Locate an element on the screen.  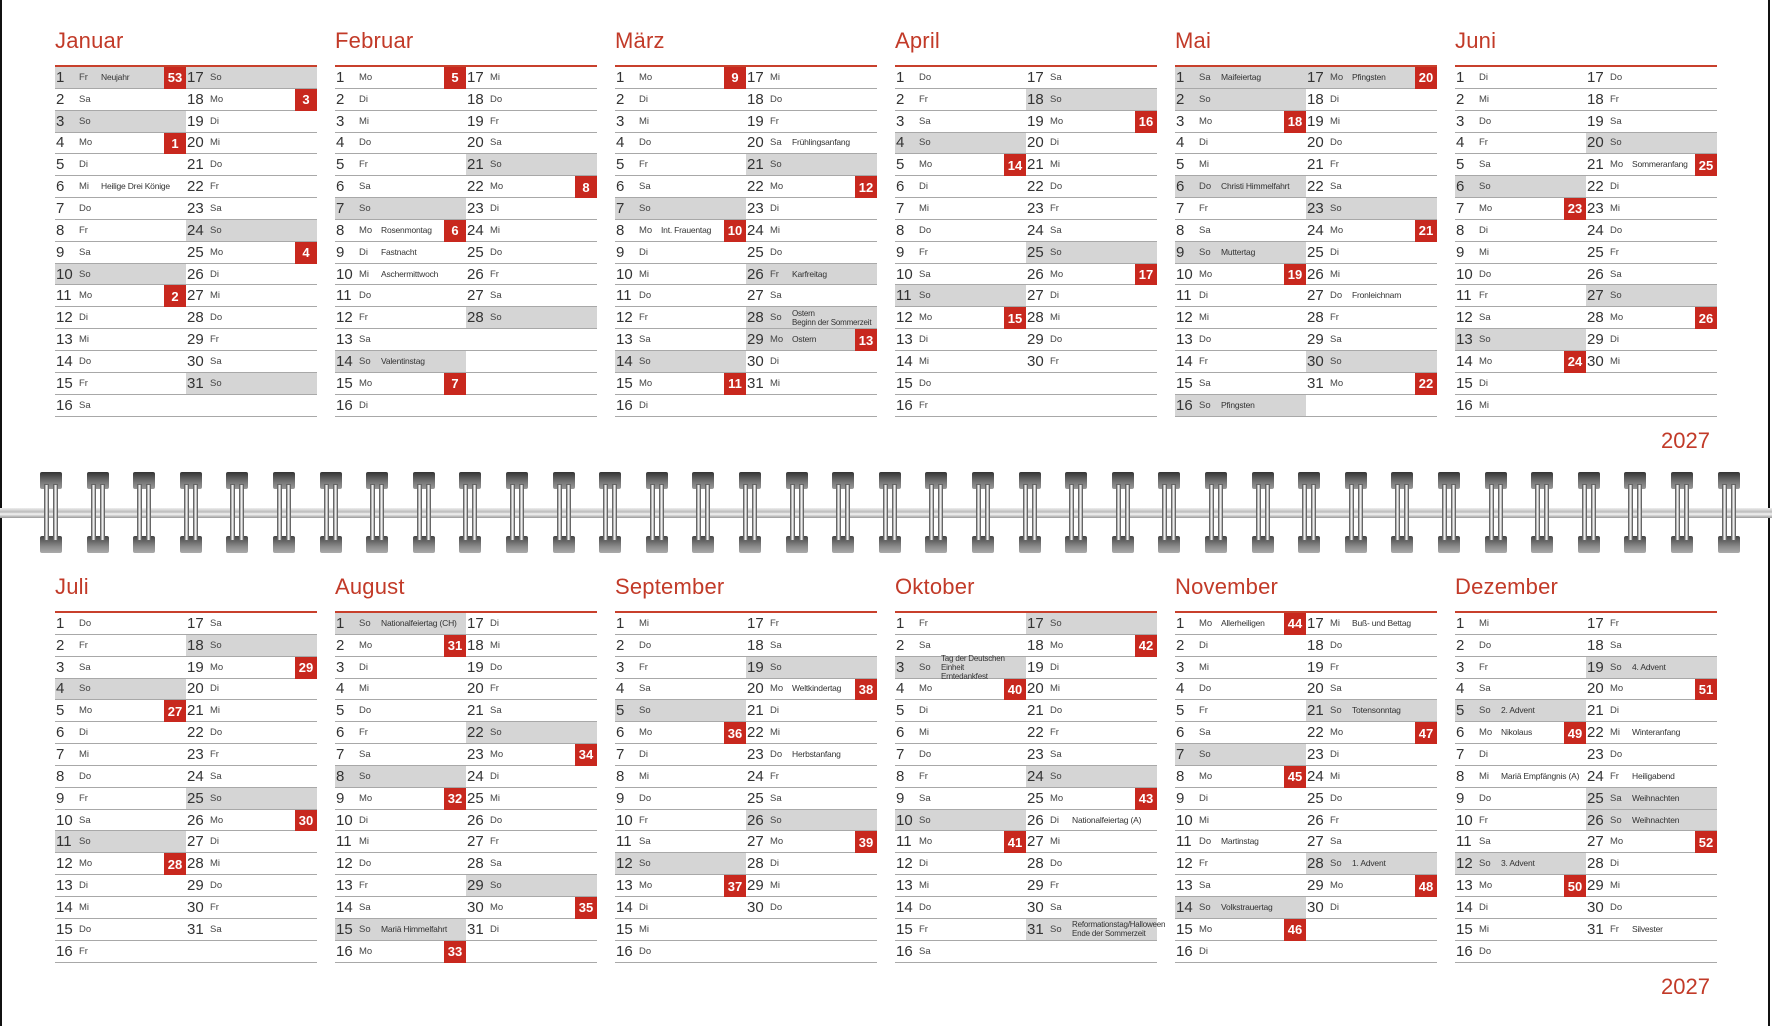
day-number: 30 is located at coordinates (1595, 361).